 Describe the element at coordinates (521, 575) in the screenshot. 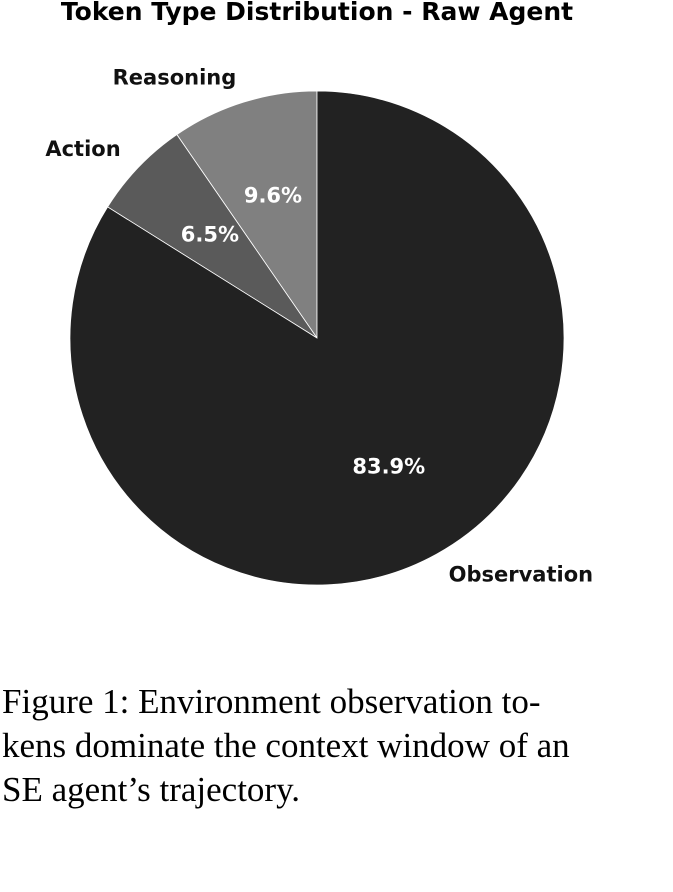

I see `slice-label: Observation` at that location.